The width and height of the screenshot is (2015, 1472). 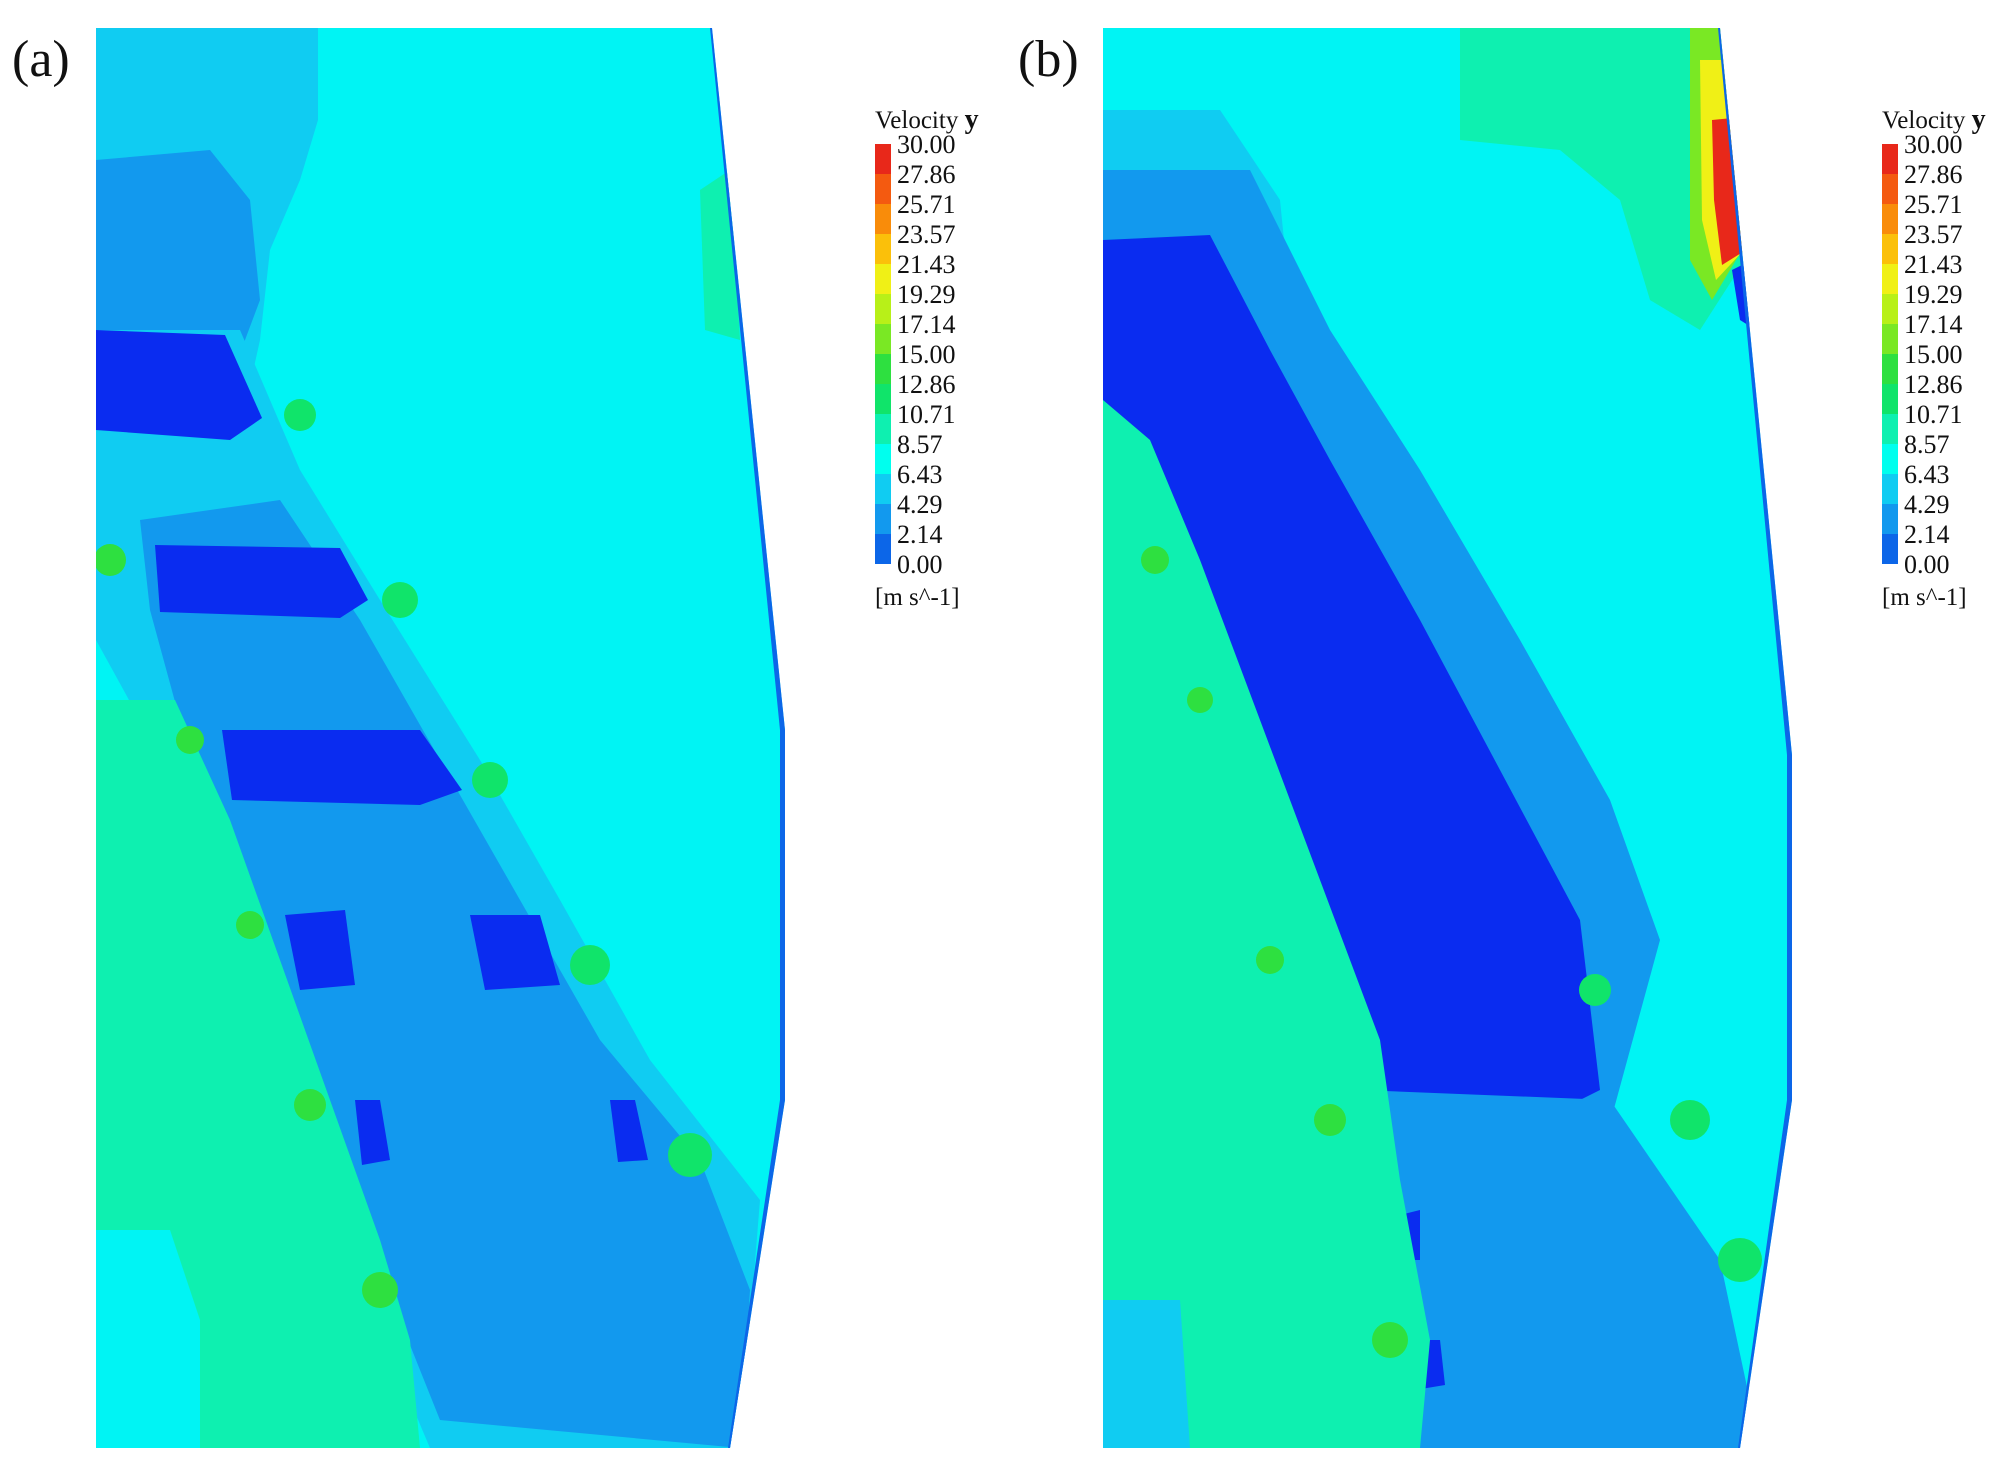 What do you see at coordinates (41, 59) in the screenshot?
I see `panel-a-label: (a)` at bounding box center [41, 59].